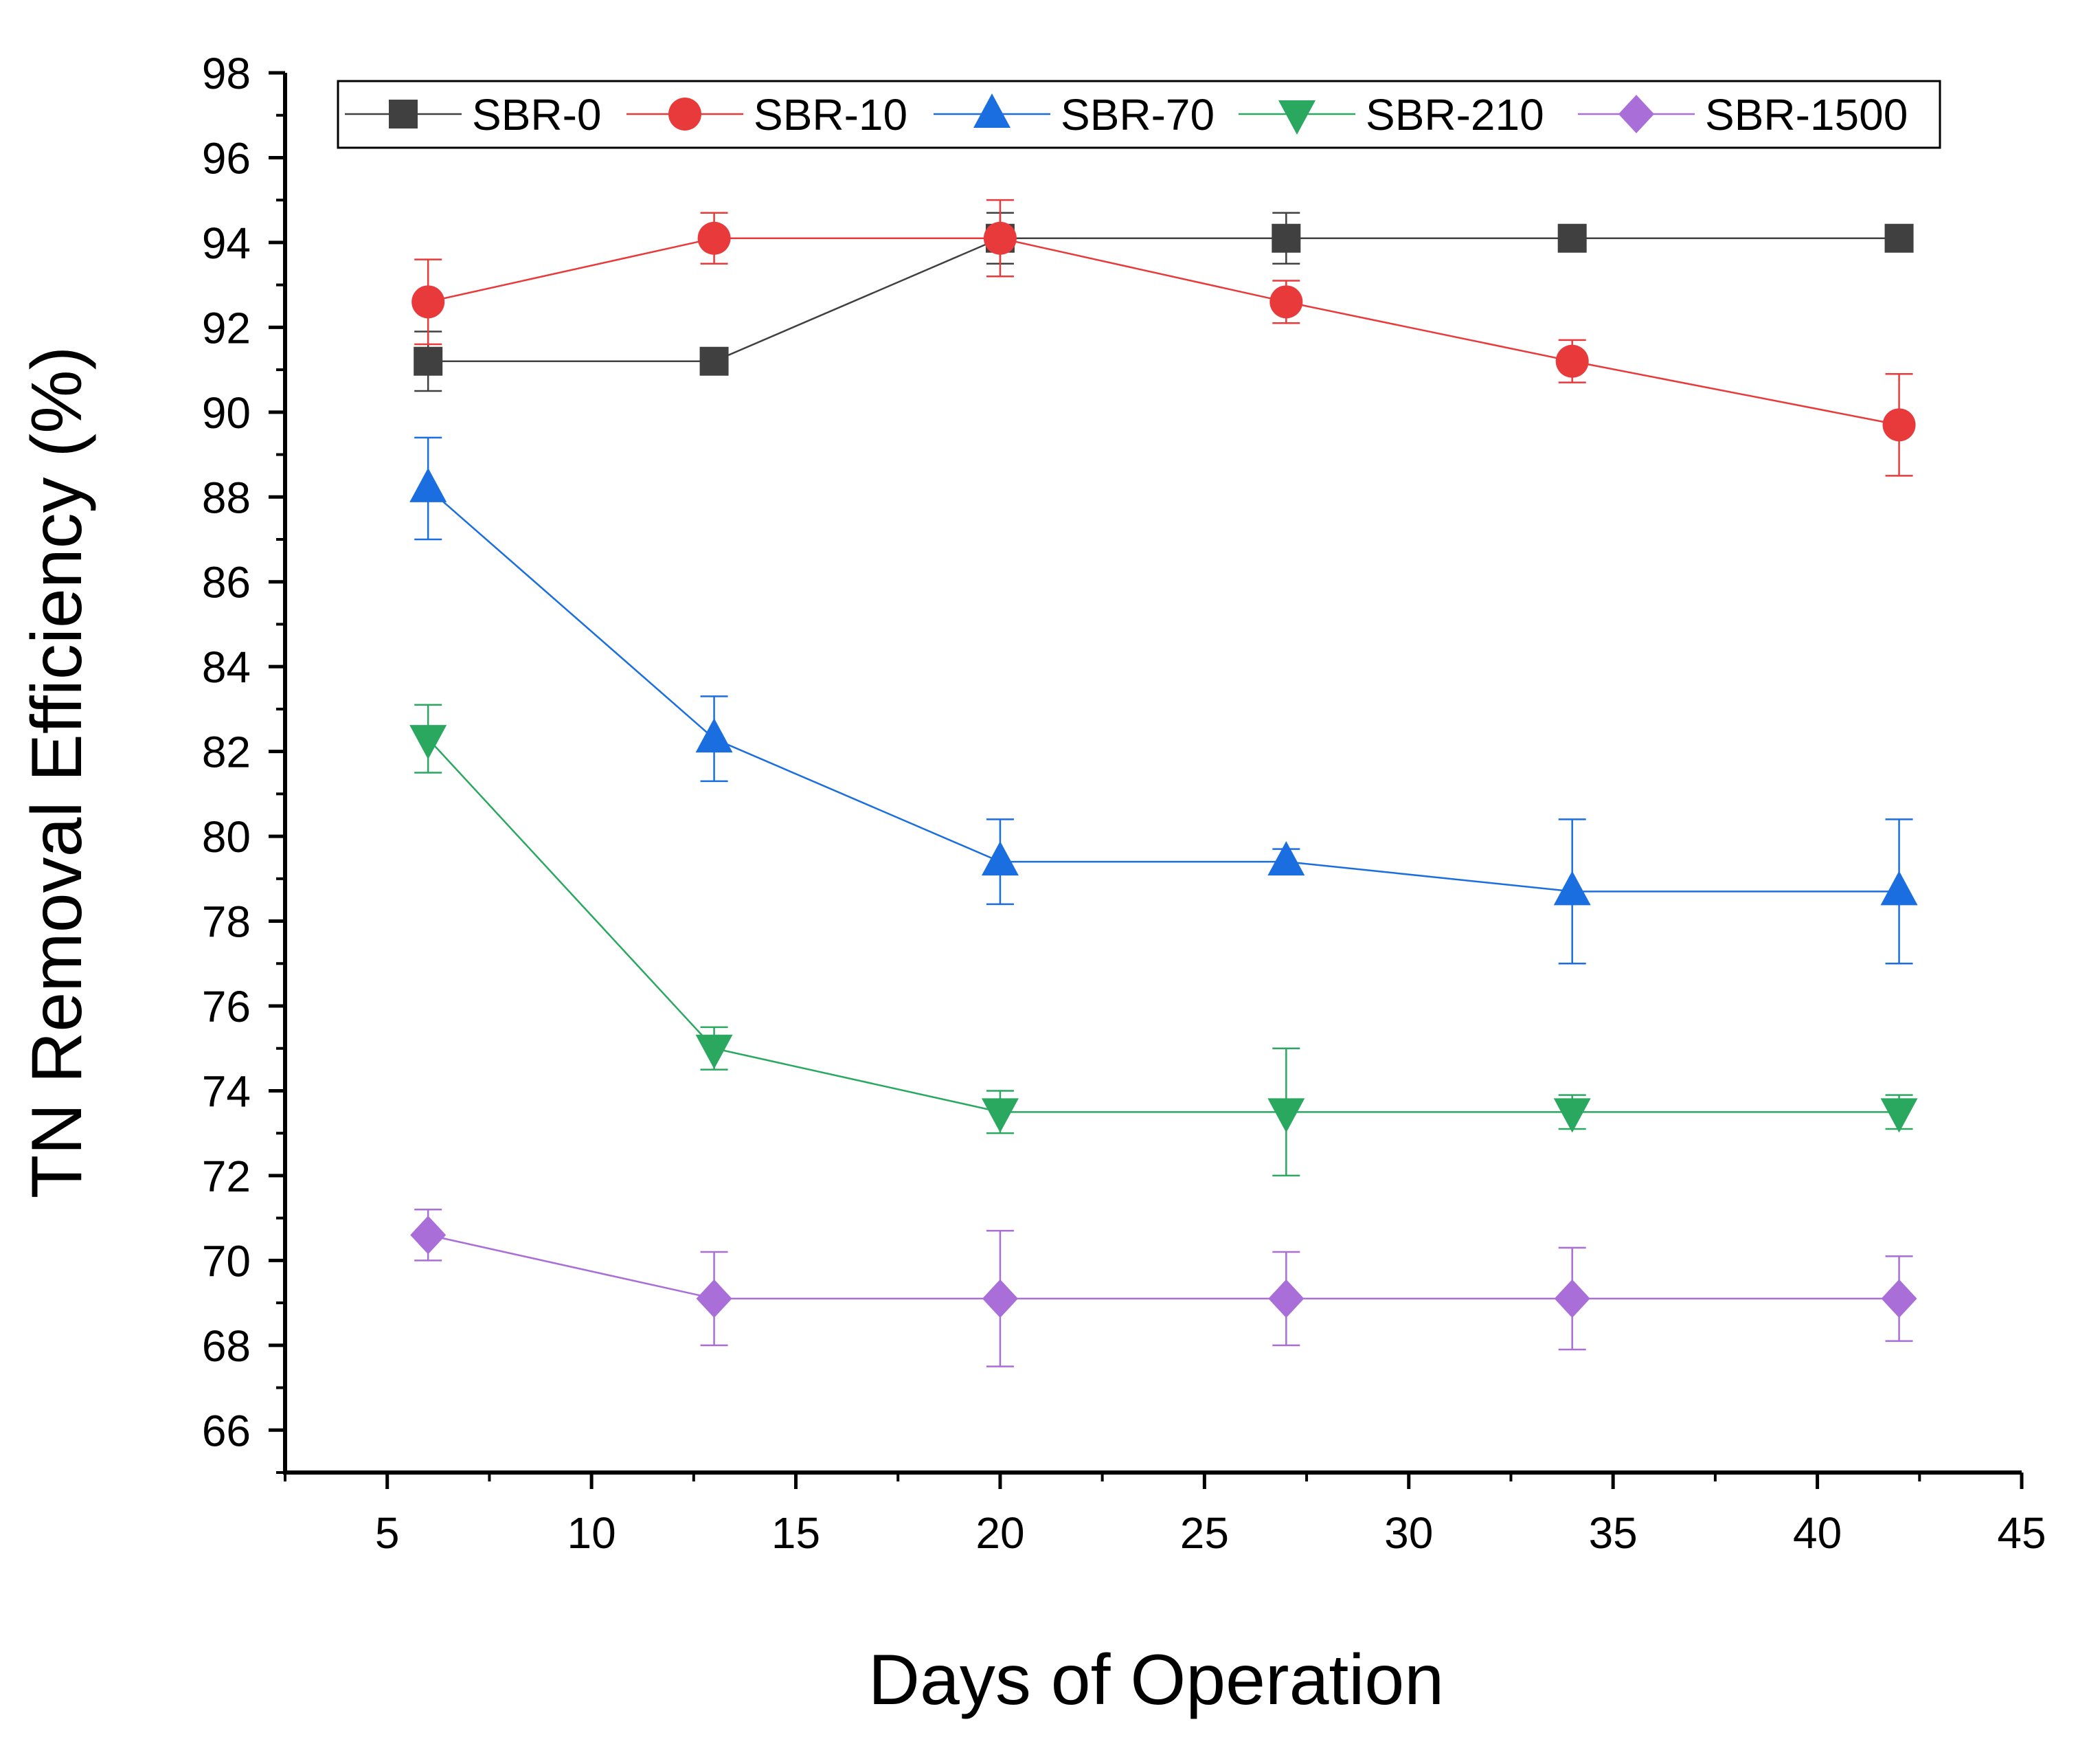 This screenshot has width=2100, height=1746. I want to click on x-tick-label: 20, so click(1000, 1533).